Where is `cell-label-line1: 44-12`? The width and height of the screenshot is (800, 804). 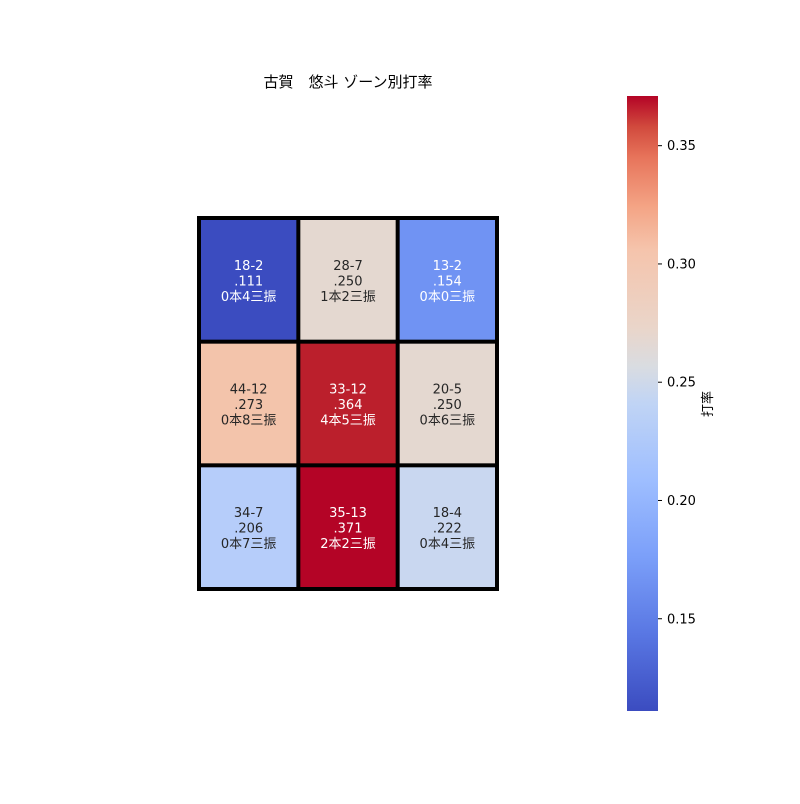
cell-label-line1: 44-12 is located at coordinates (249, 390).